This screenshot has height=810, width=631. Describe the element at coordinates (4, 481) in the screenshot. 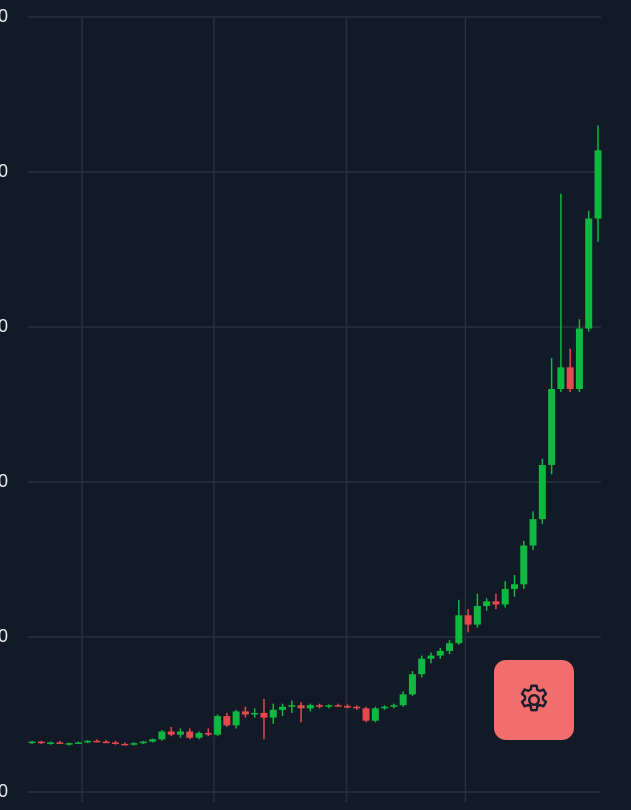

I see `y-tick-label: 20` at that location.